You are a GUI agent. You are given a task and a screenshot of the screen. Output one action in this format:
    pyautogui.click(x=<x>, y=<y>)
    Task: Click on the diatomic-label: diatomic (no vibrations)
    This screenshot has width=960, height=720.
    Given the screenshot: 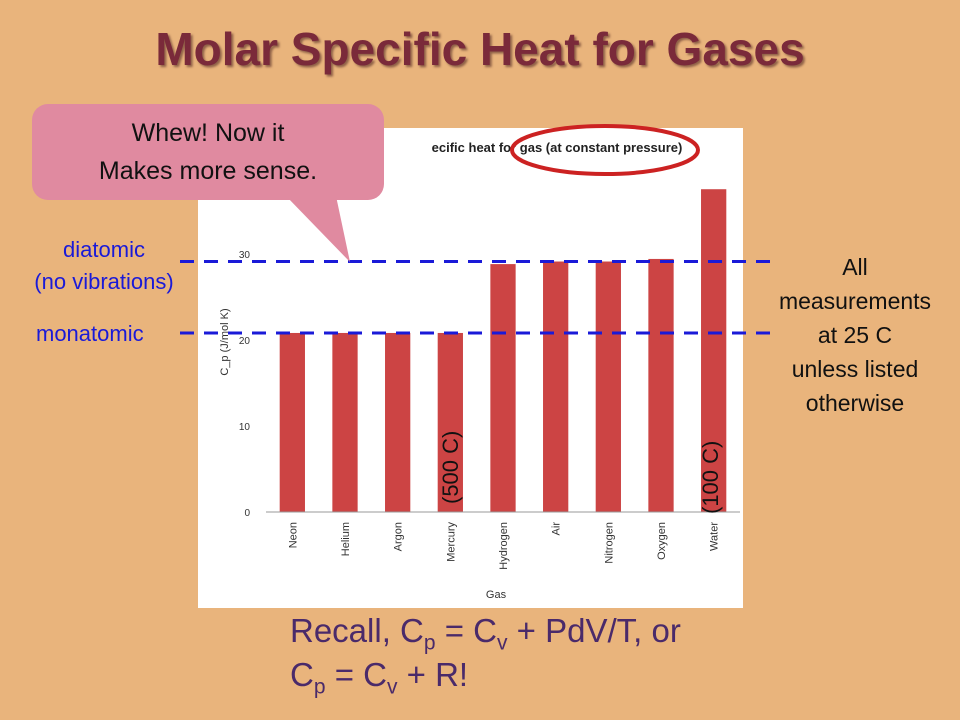 What is the action you would take?
    pyautogui.click(x=104, y=266)
    